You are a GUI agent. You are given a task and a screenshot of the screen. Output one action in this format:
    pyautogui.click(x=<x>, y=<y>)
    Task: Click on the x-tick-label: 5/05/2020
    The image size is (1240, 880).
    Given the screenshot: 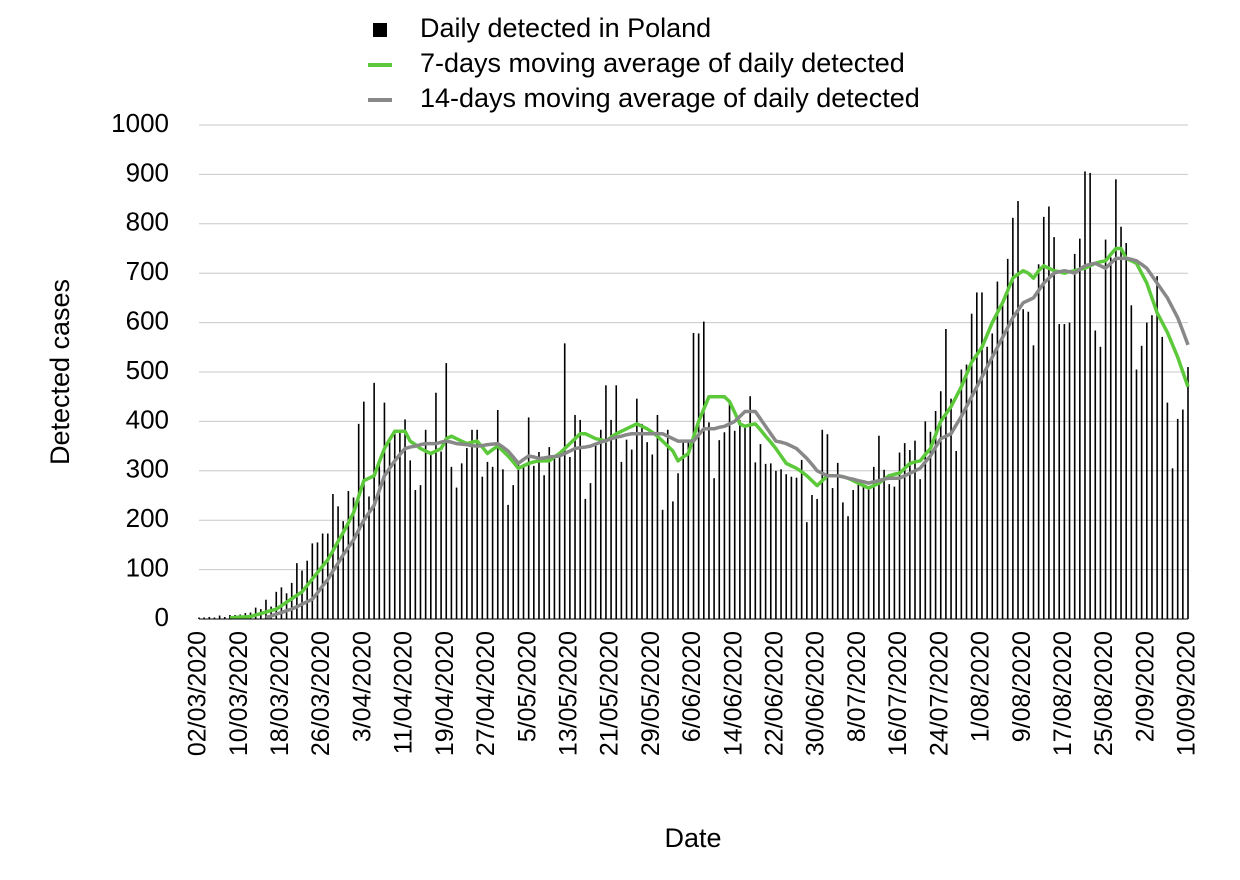 What is the action you would take?
    pyautogui.click(x=527, y=686)
    